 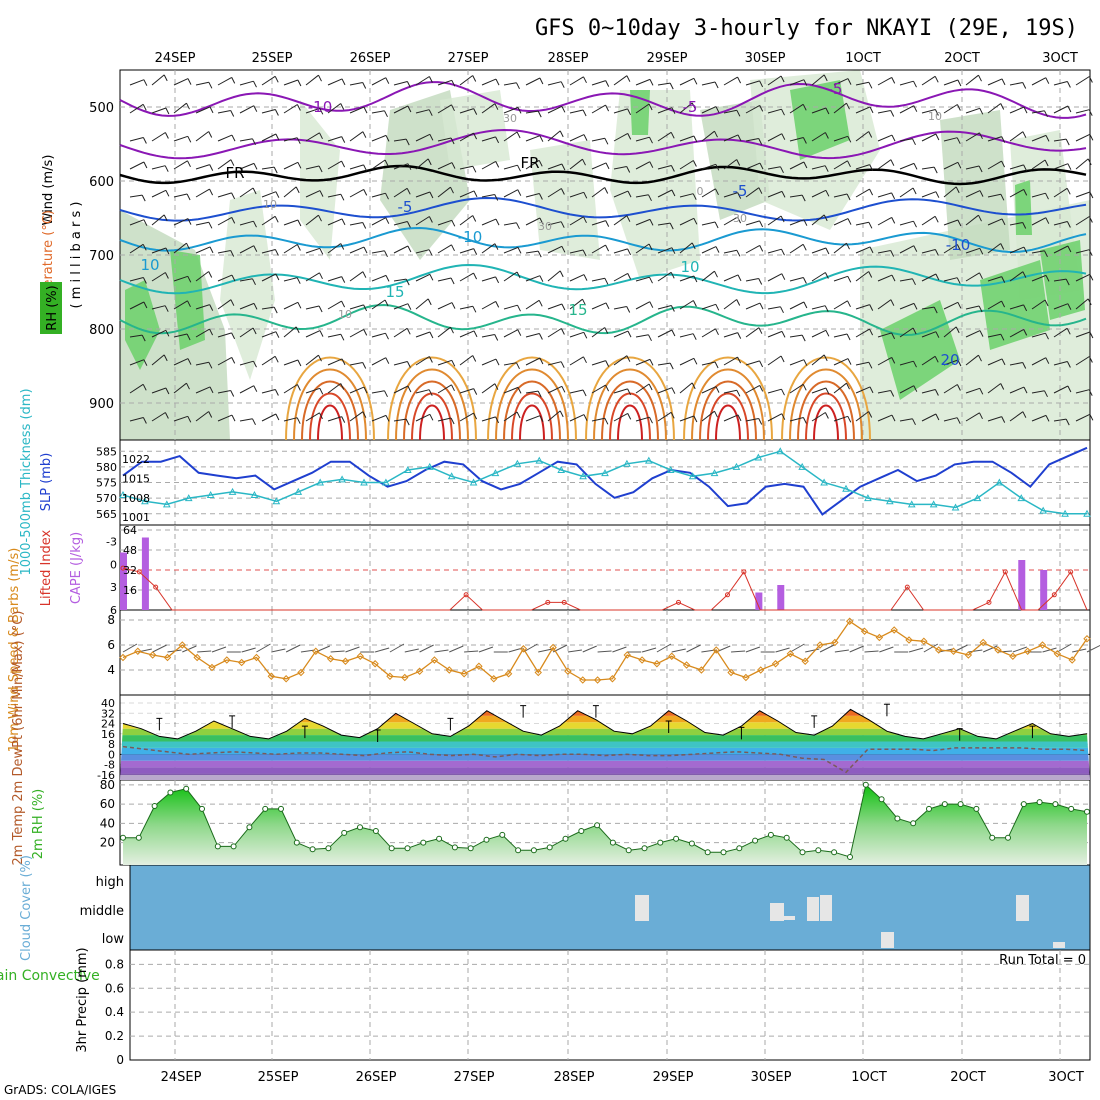 I want to click on contour-label: -5, so click(x=690, y=107).